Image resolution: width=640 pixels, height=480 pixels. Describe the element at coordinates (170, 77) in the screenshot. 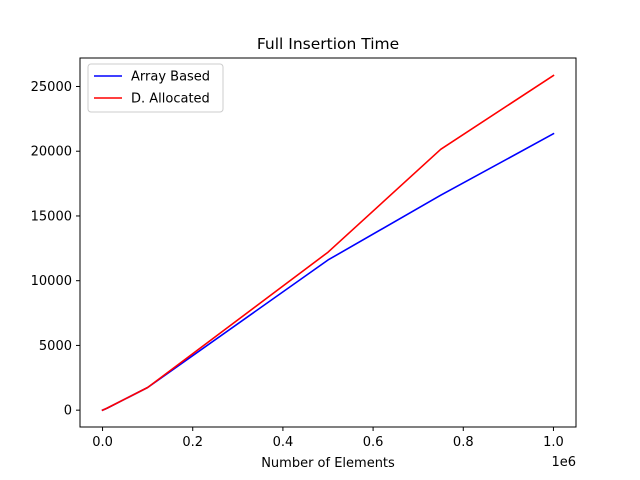

I see `legend-label: Array Based` at that location.